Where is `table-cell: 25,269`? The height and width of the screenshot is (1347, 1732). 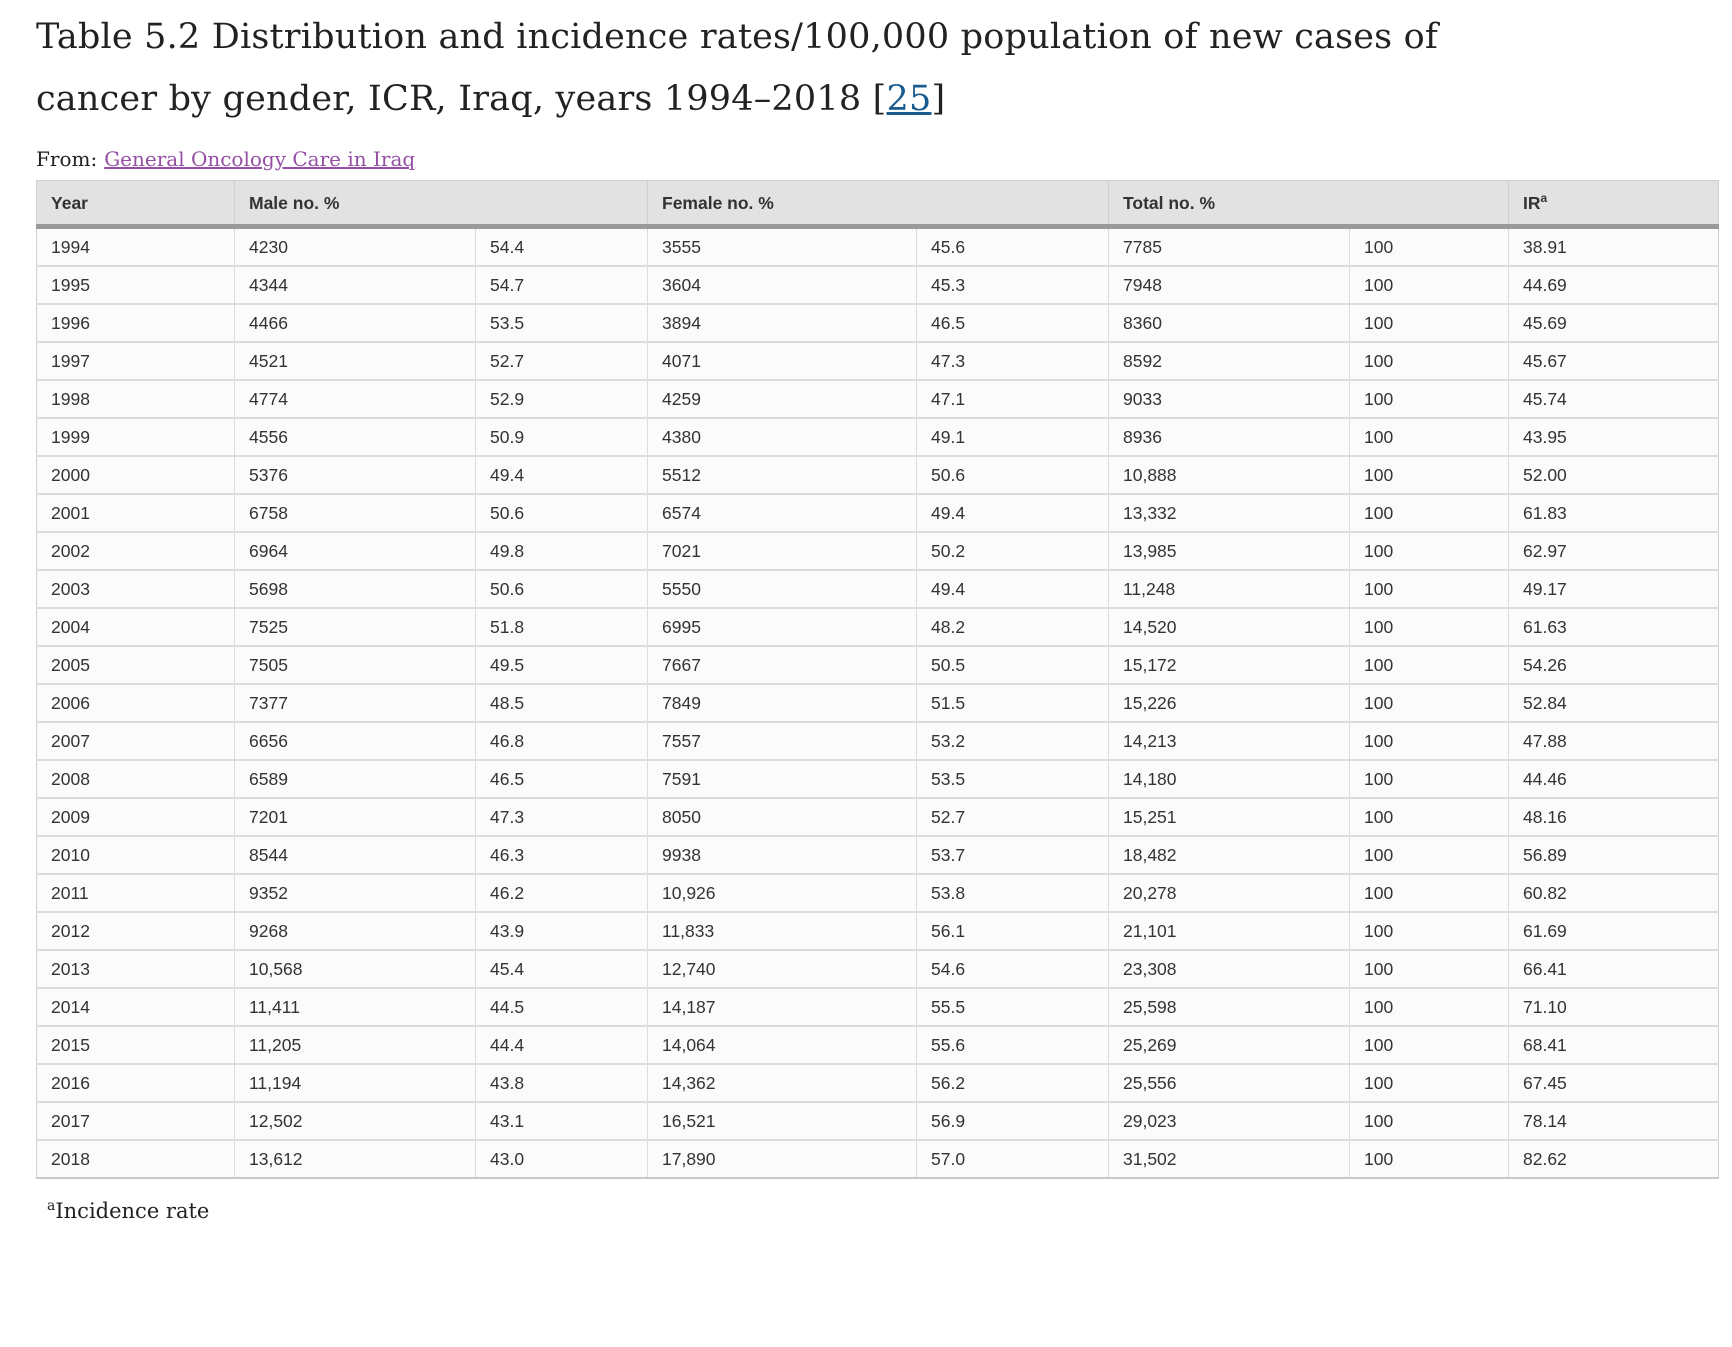
table-cell: 25,269 is located at coordinates (1229, 1044).